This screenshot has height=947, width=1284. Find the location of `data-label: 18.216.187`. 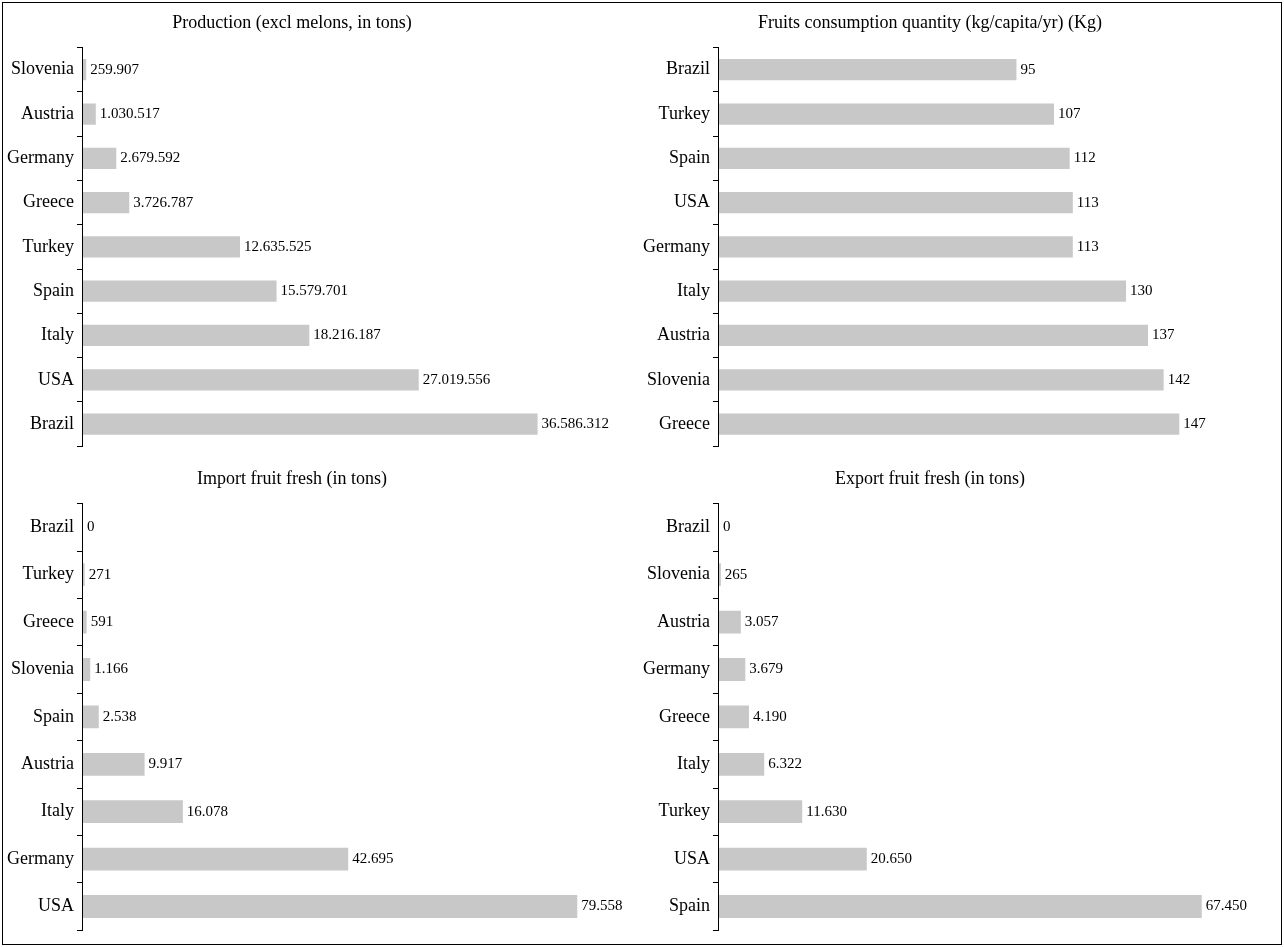

data-label: 18.216.187 is located at coordinates (347, 334).